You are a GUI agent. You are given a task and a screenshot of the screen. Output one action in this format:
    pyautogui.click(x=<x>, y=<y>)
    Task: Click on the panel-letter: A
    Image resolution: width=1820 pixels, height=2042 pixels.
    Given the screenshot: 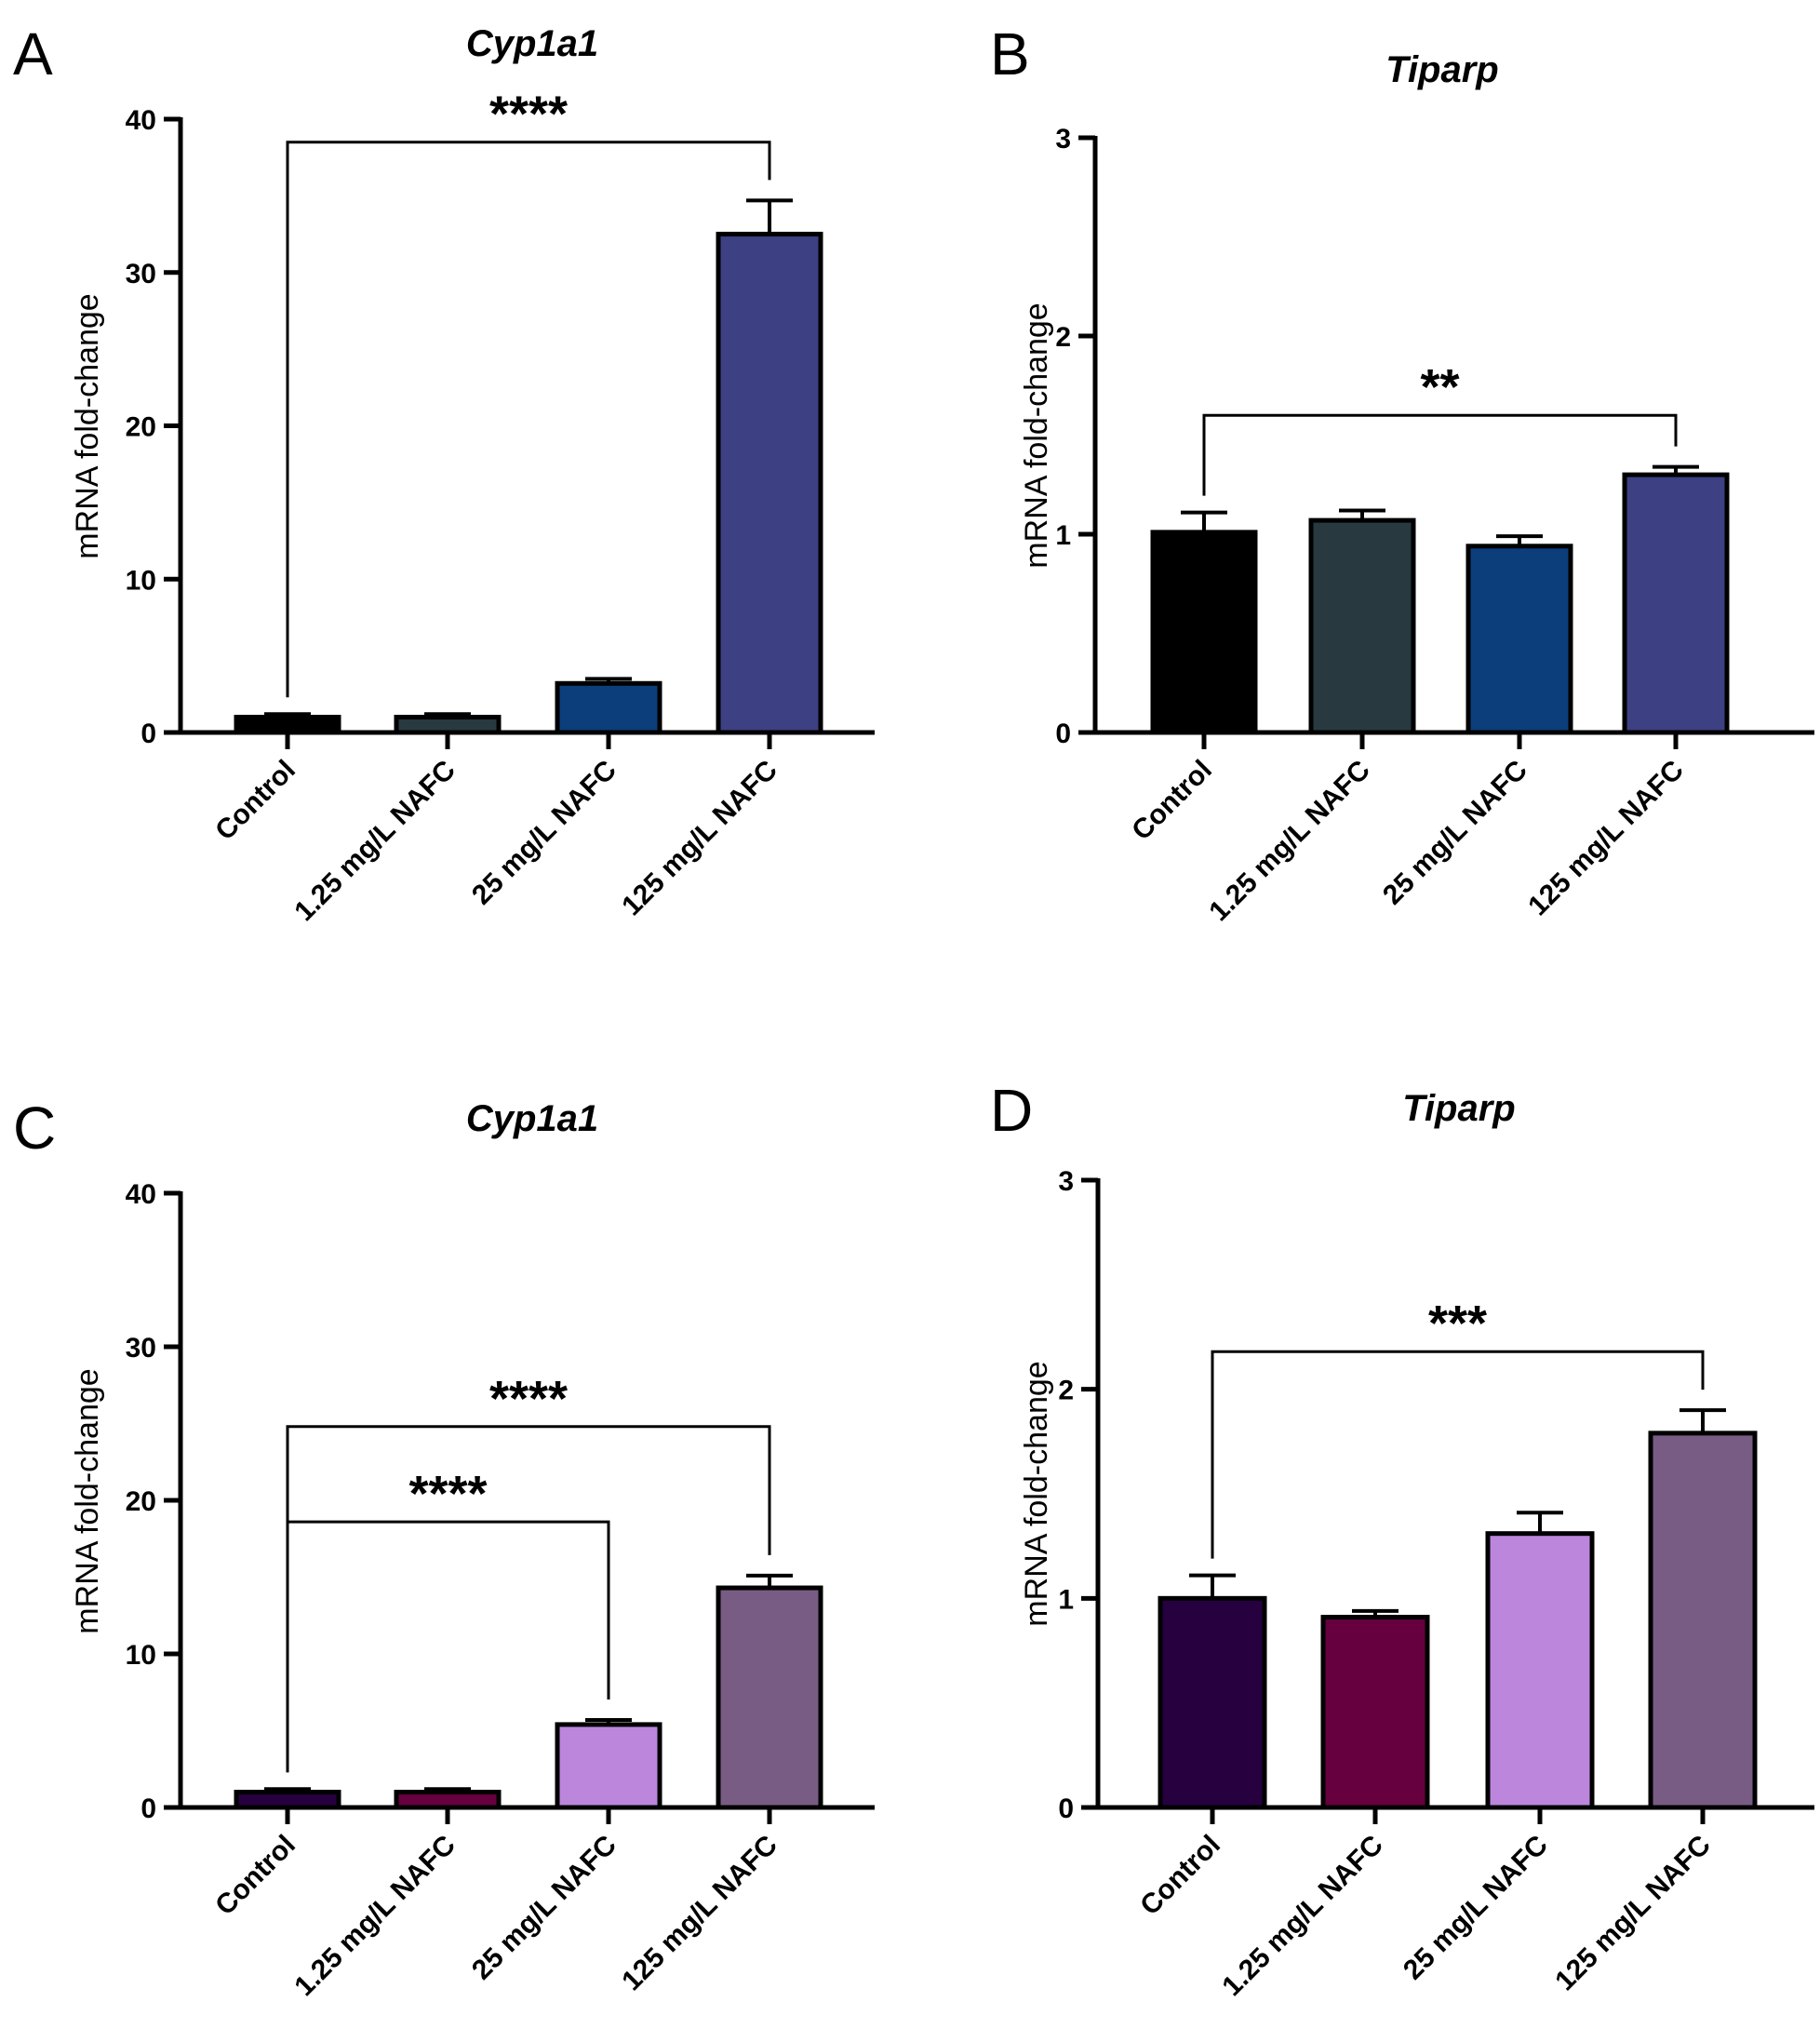 What is the action you would take?
    pyautogui.click(x=33, y=53)
    